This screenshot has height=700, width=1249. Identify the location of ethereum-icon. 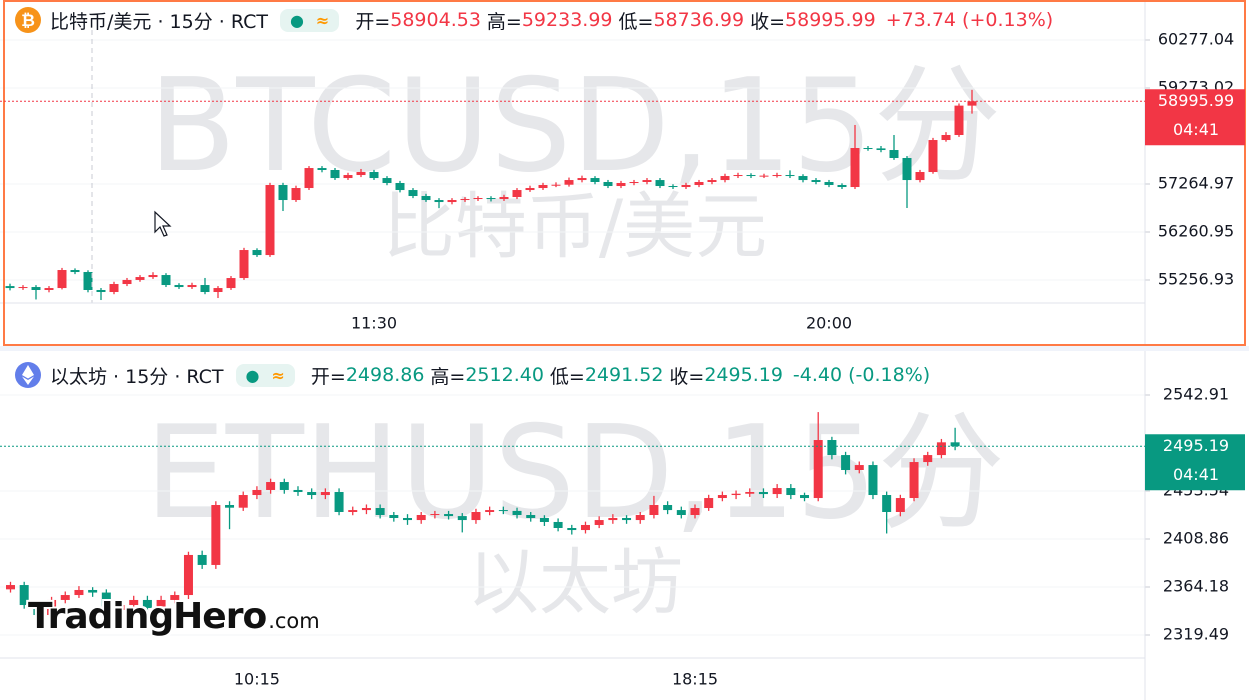
(28, 375).